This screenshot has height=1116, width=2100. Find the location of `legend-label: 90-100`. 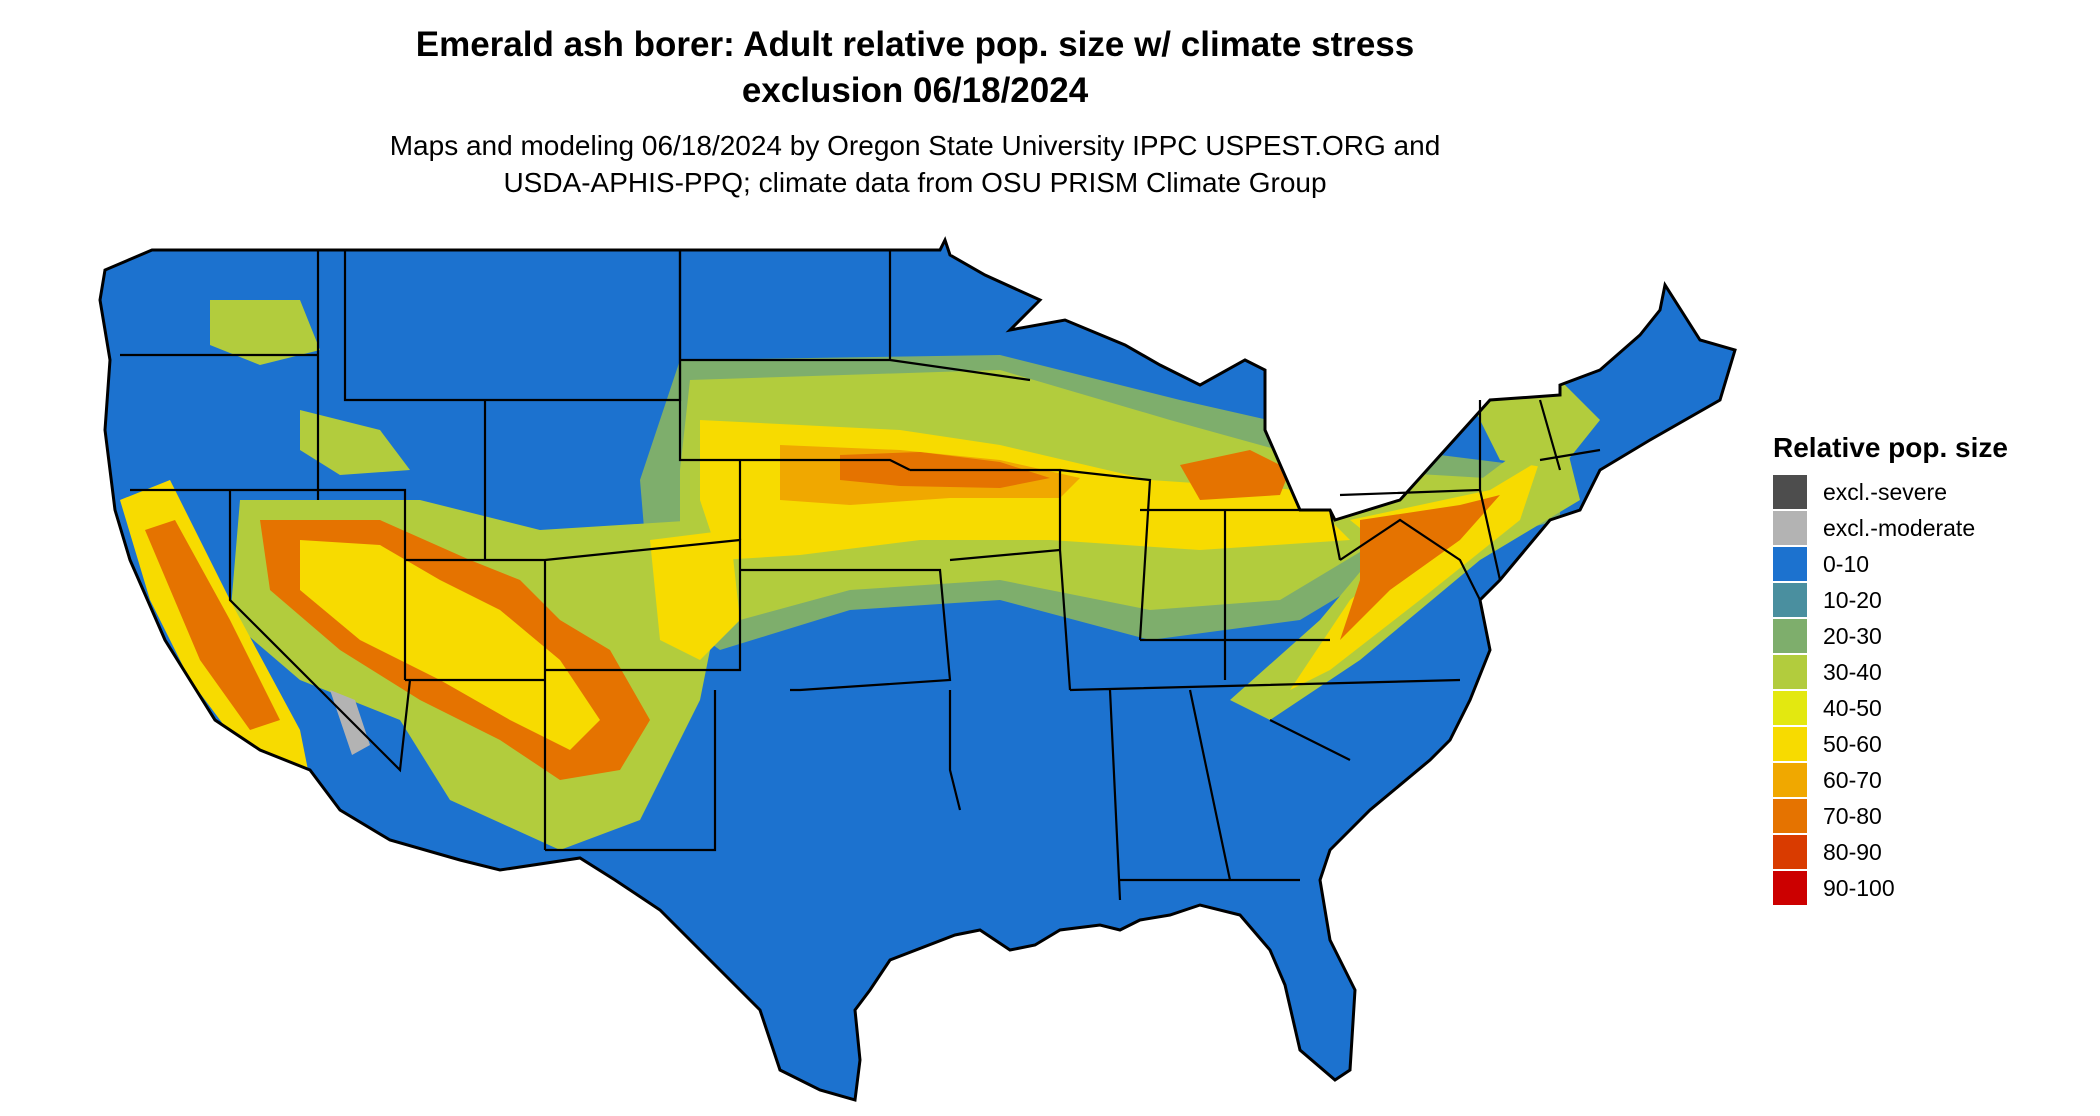

legend-label: 90-100 is located at coordinates (1859, 887).